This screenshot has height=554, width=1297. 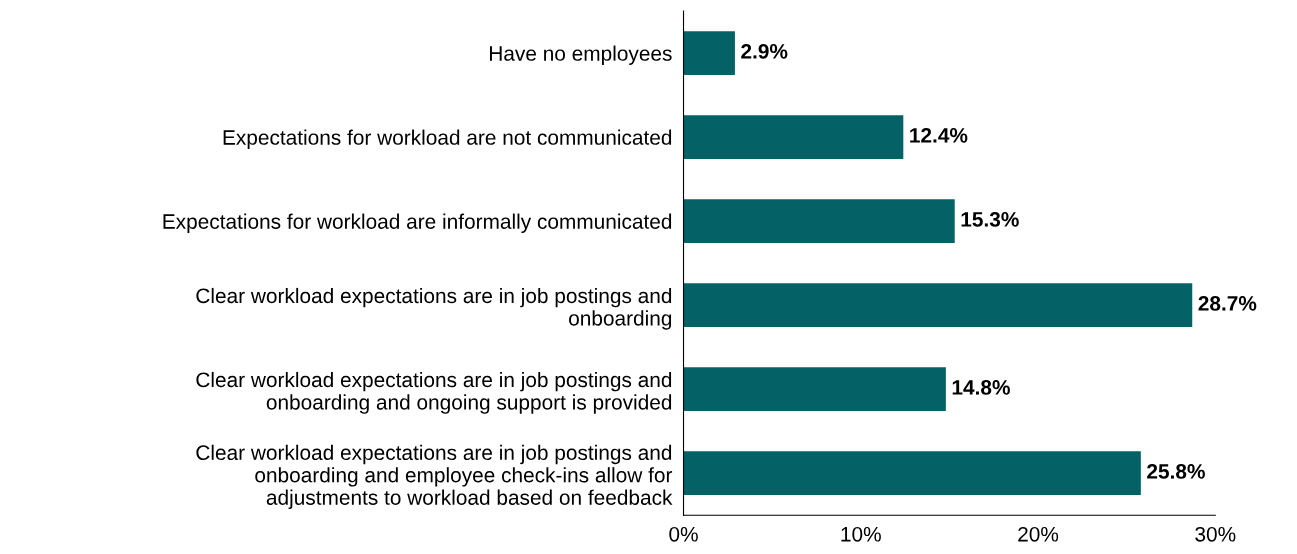 I want to click on y-tick-label: Clear workload expectations are in job postings and onboarding and ongoing support is provided, so click(x=434, y=392).